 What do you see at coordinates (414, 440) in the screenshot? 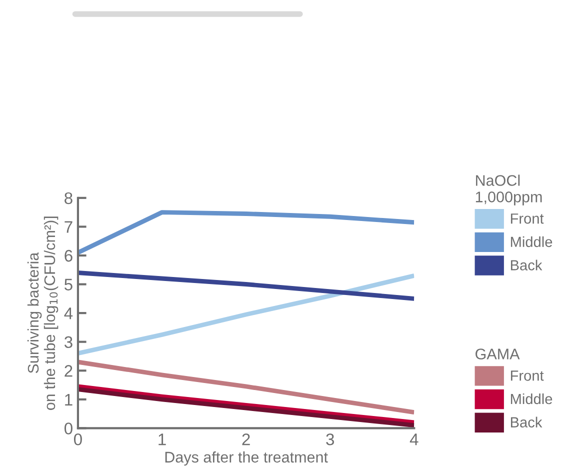
I see `x-tick-label: 4` at bounding box center [414, 440].